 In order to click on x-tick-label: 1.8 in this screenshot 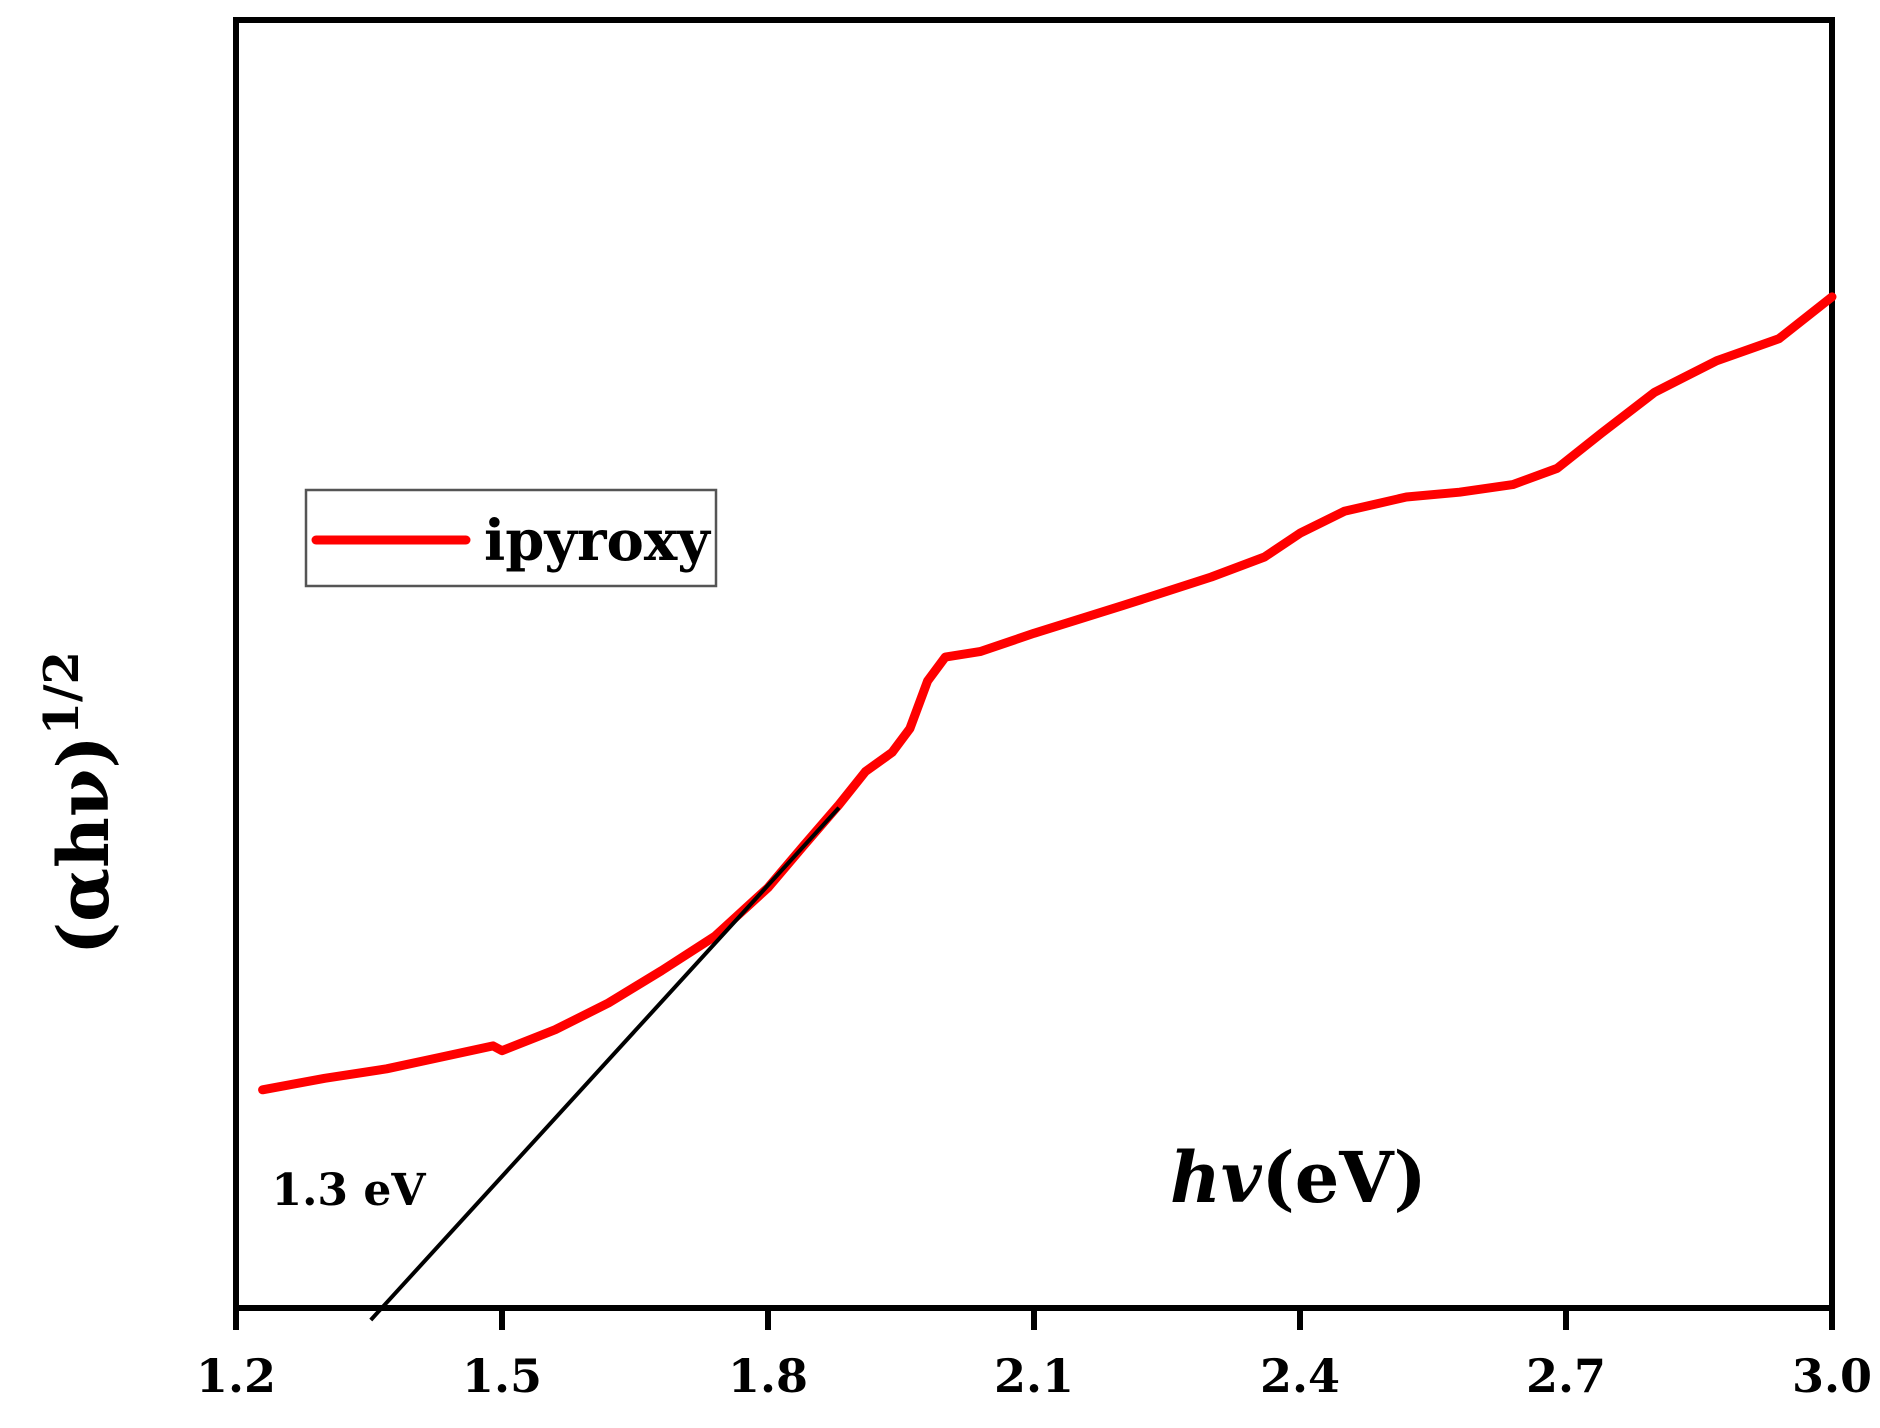, I will do `click(768, 1376)`.